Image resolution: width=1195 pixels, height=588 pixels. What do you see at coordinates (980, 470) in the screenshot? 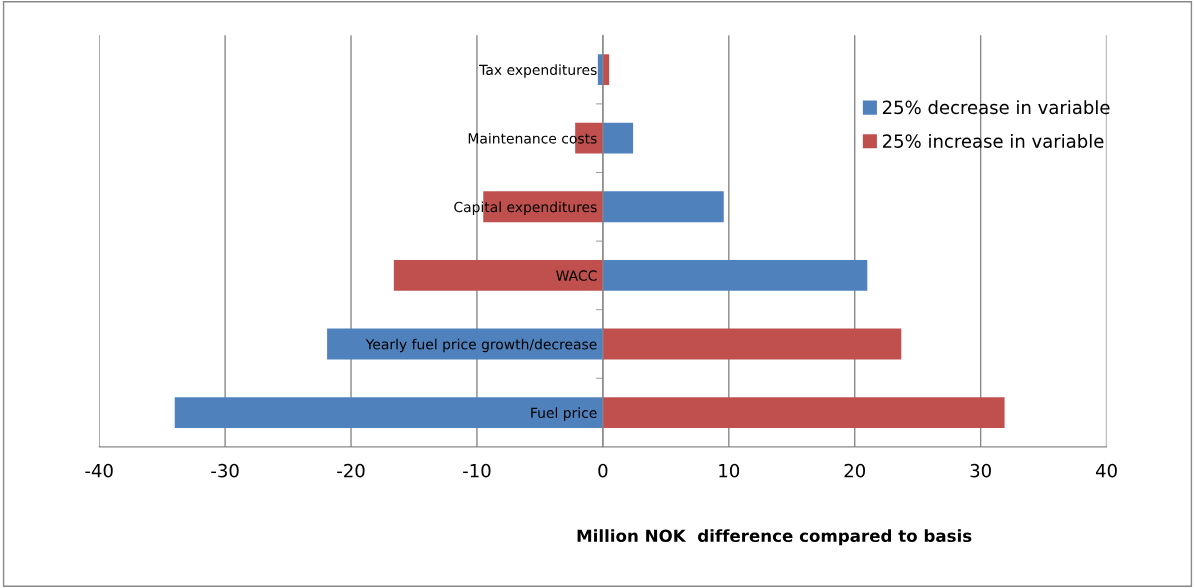
I see `x-tick-label: 30` at bounding box center [980, 470].